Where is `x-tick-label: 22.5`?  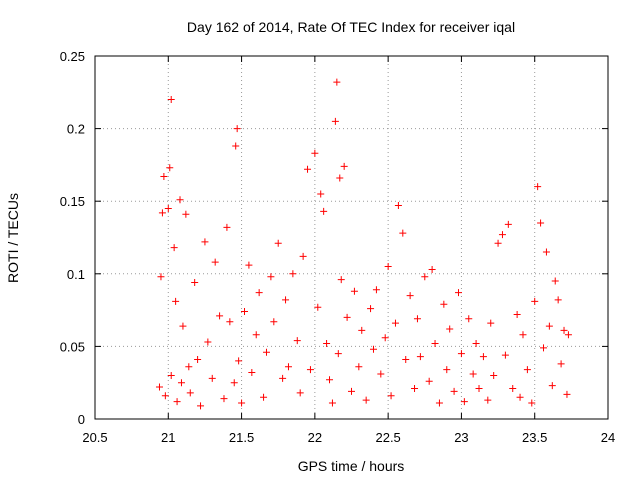
x-tick-label: 22.5 is located at coordinates (387, 437).